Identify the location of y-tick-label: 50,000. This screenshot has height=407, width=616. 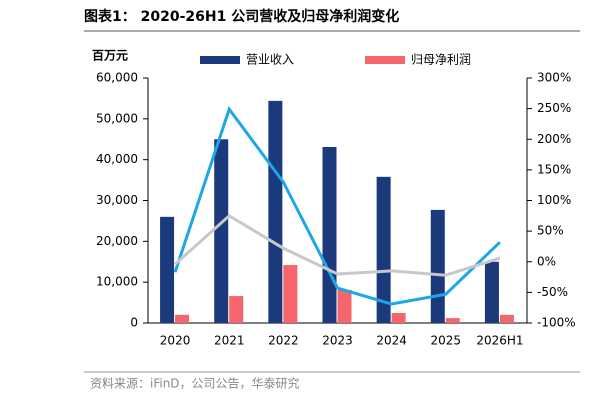
(117, 118).